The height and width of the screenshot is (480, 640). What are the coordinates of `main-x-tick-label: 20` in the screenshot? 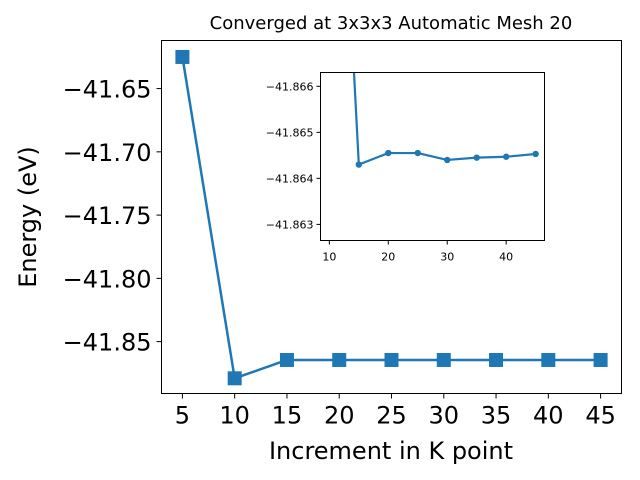 It's located at (339, 416).